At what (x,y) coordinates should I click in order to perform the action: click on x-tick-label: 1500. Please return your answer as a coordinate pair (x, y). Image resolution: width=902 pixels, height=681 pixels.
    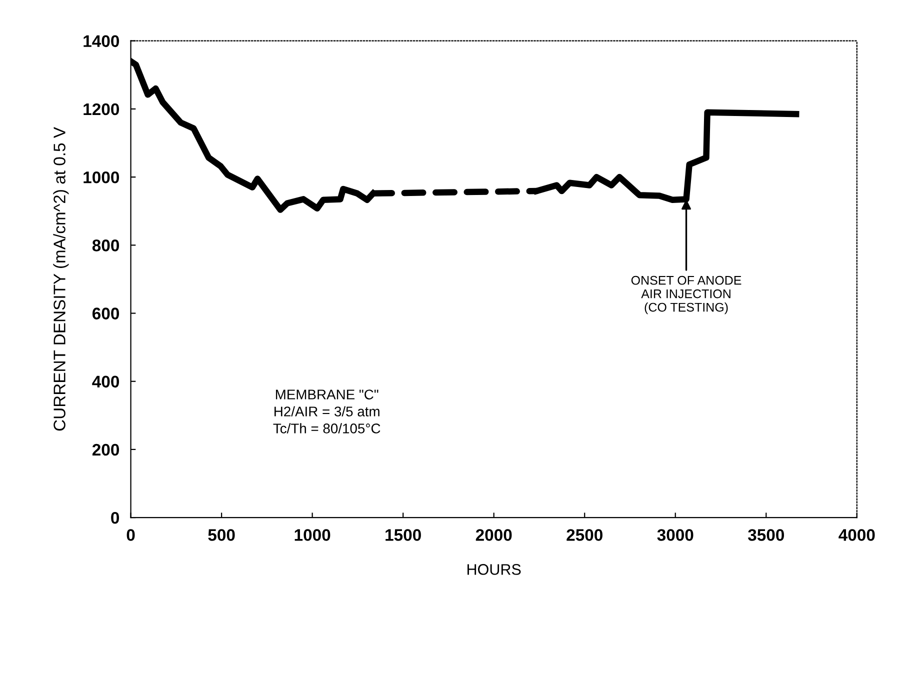
    Looking at the image, I should click on (403, 535).